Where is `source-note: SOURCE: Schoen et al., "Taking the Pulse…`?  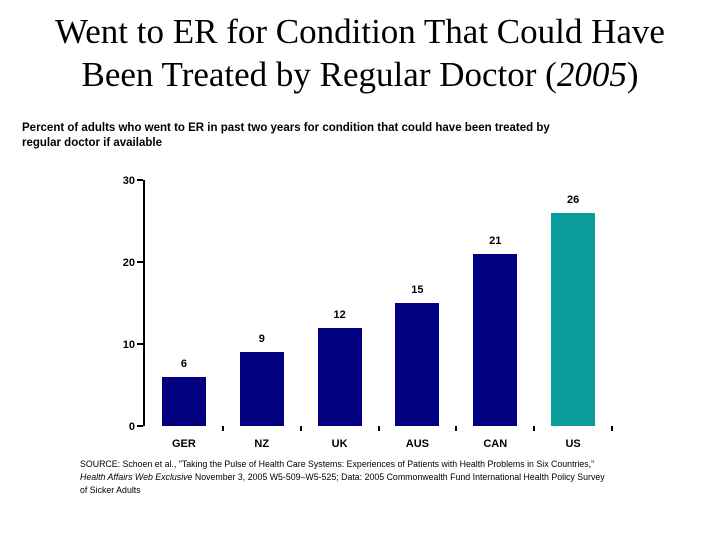
source-note: SOURCE: Schoen et al., "Taking the Pulse… is located at coordinates (394, 477).